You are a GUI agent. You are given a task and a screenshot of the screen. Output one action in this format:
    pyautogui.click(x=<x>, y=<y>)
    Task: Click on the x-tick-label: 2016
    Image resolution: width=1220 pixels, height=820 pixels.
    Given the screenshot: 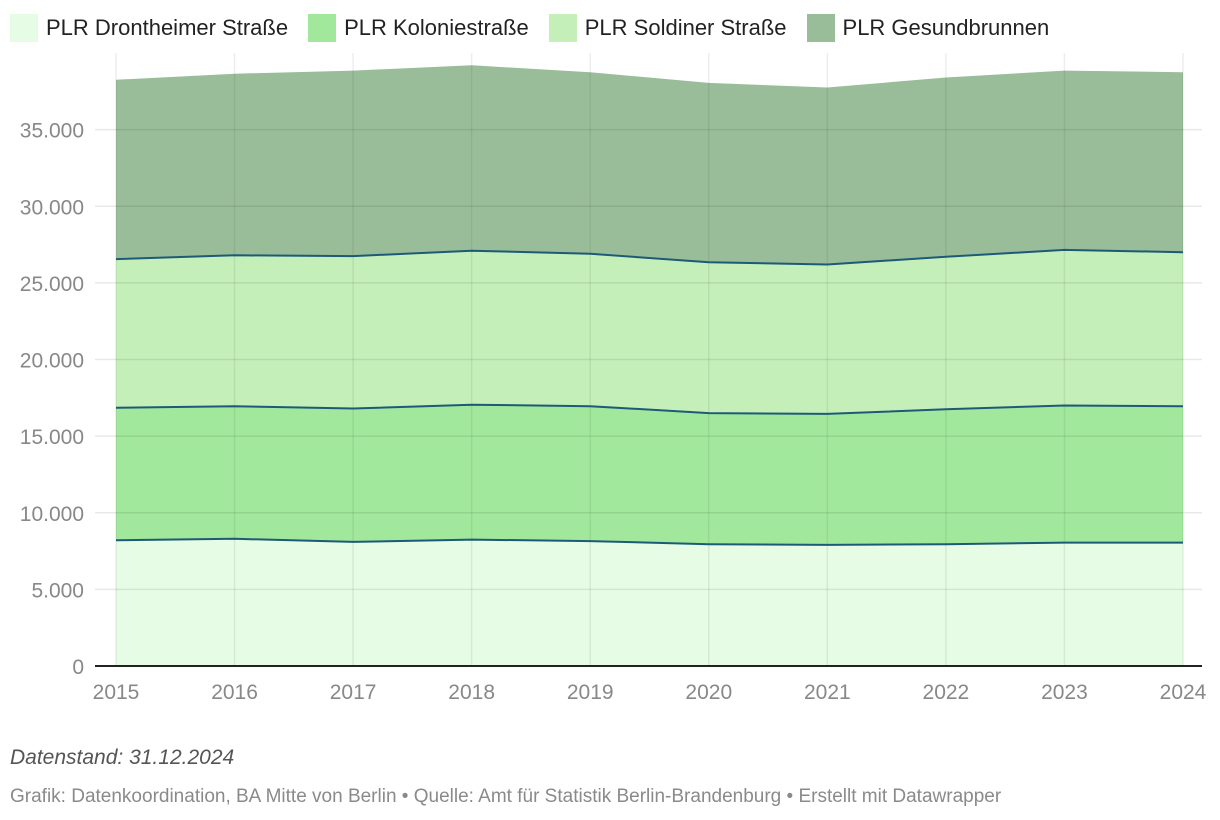 What is the action you would take?
    pyautogui.click(x=234, y=692)
    